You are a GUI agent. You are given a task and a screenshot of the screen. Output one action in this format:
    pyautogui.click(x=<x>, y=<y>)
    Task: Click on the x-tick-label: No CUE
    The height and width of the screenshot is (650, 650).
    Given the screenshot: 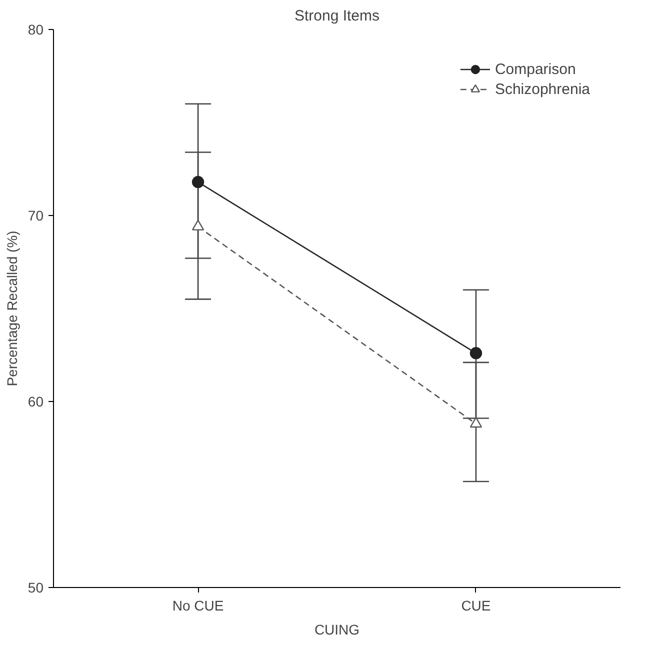 What is the action you would take?
    pyautogui.click(x=198, y=606)
    